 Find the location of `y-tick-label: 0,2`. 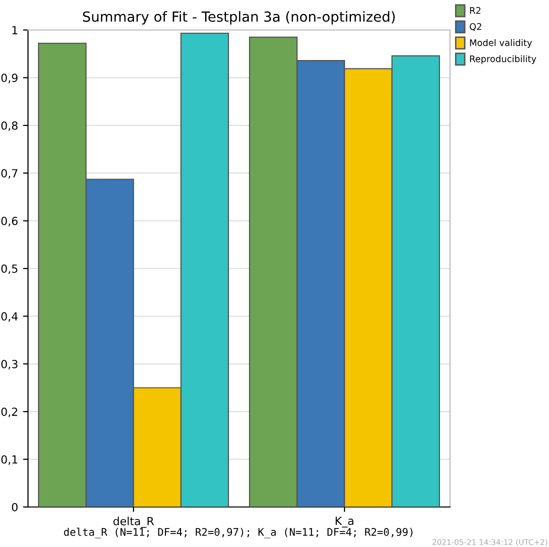

y-tick-label: 0,2 is located at coordinates (9, 413).